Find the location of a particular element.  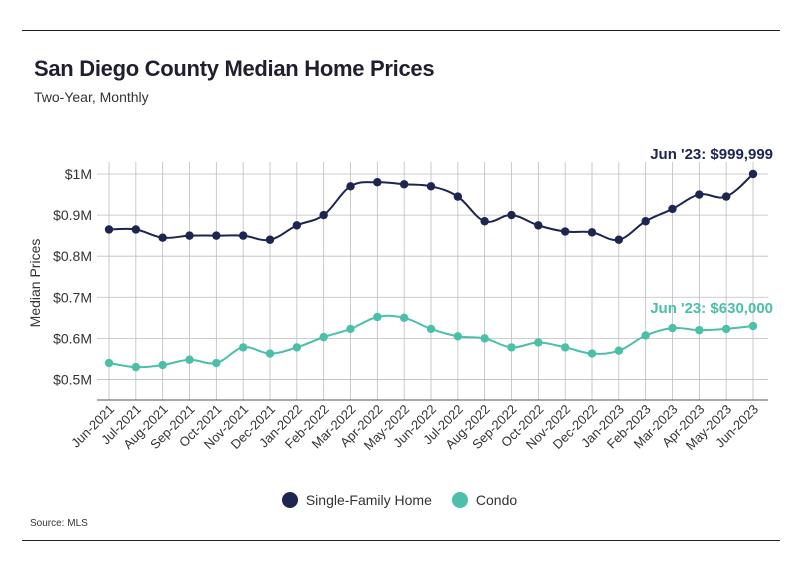

y-tick-label: $0.5M is located at coordinates (72, 379).